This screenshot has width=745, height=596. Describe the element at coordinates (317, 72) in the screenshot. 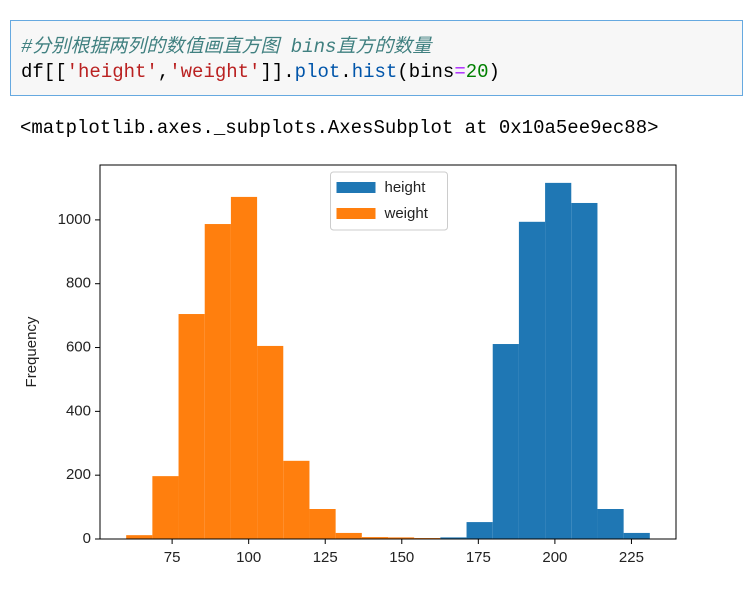

I see `code-token: plot` at that location.